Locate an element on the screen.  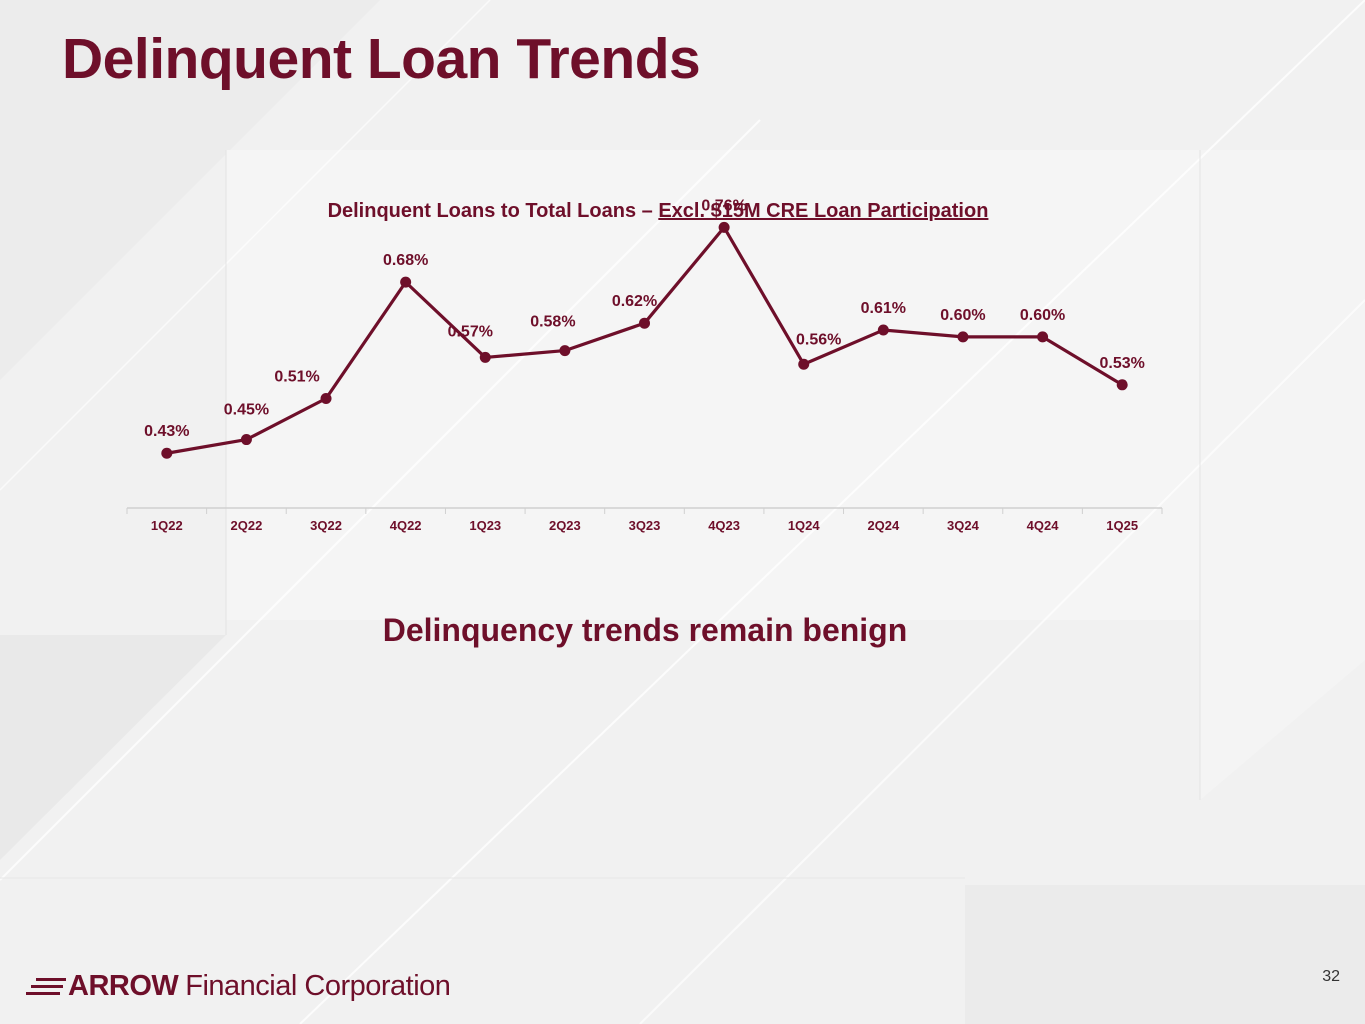
x-tick-label: 4Q22 is located at coordinates (406, 525).